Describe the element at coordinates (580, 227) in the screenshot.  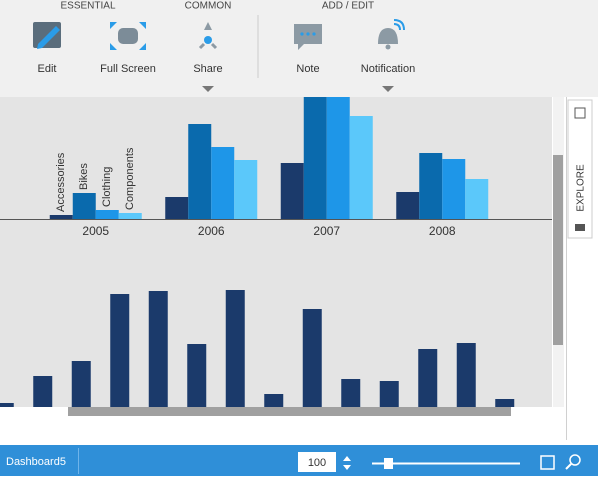
I see `tab-grip` at that location.